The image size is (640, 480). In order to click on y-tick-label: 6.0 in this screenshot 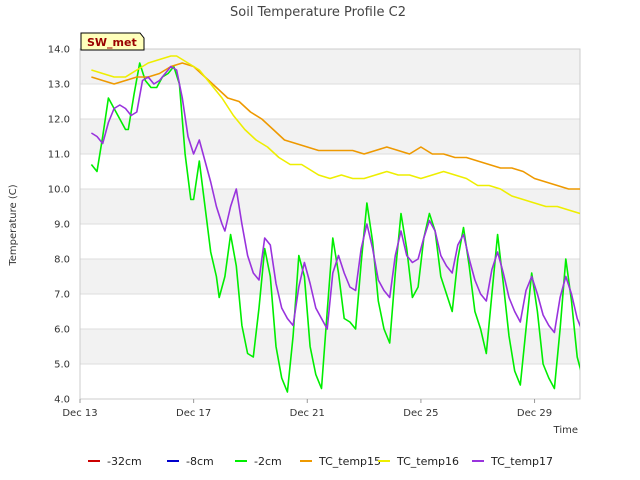, I will do `click(62, 330)`.